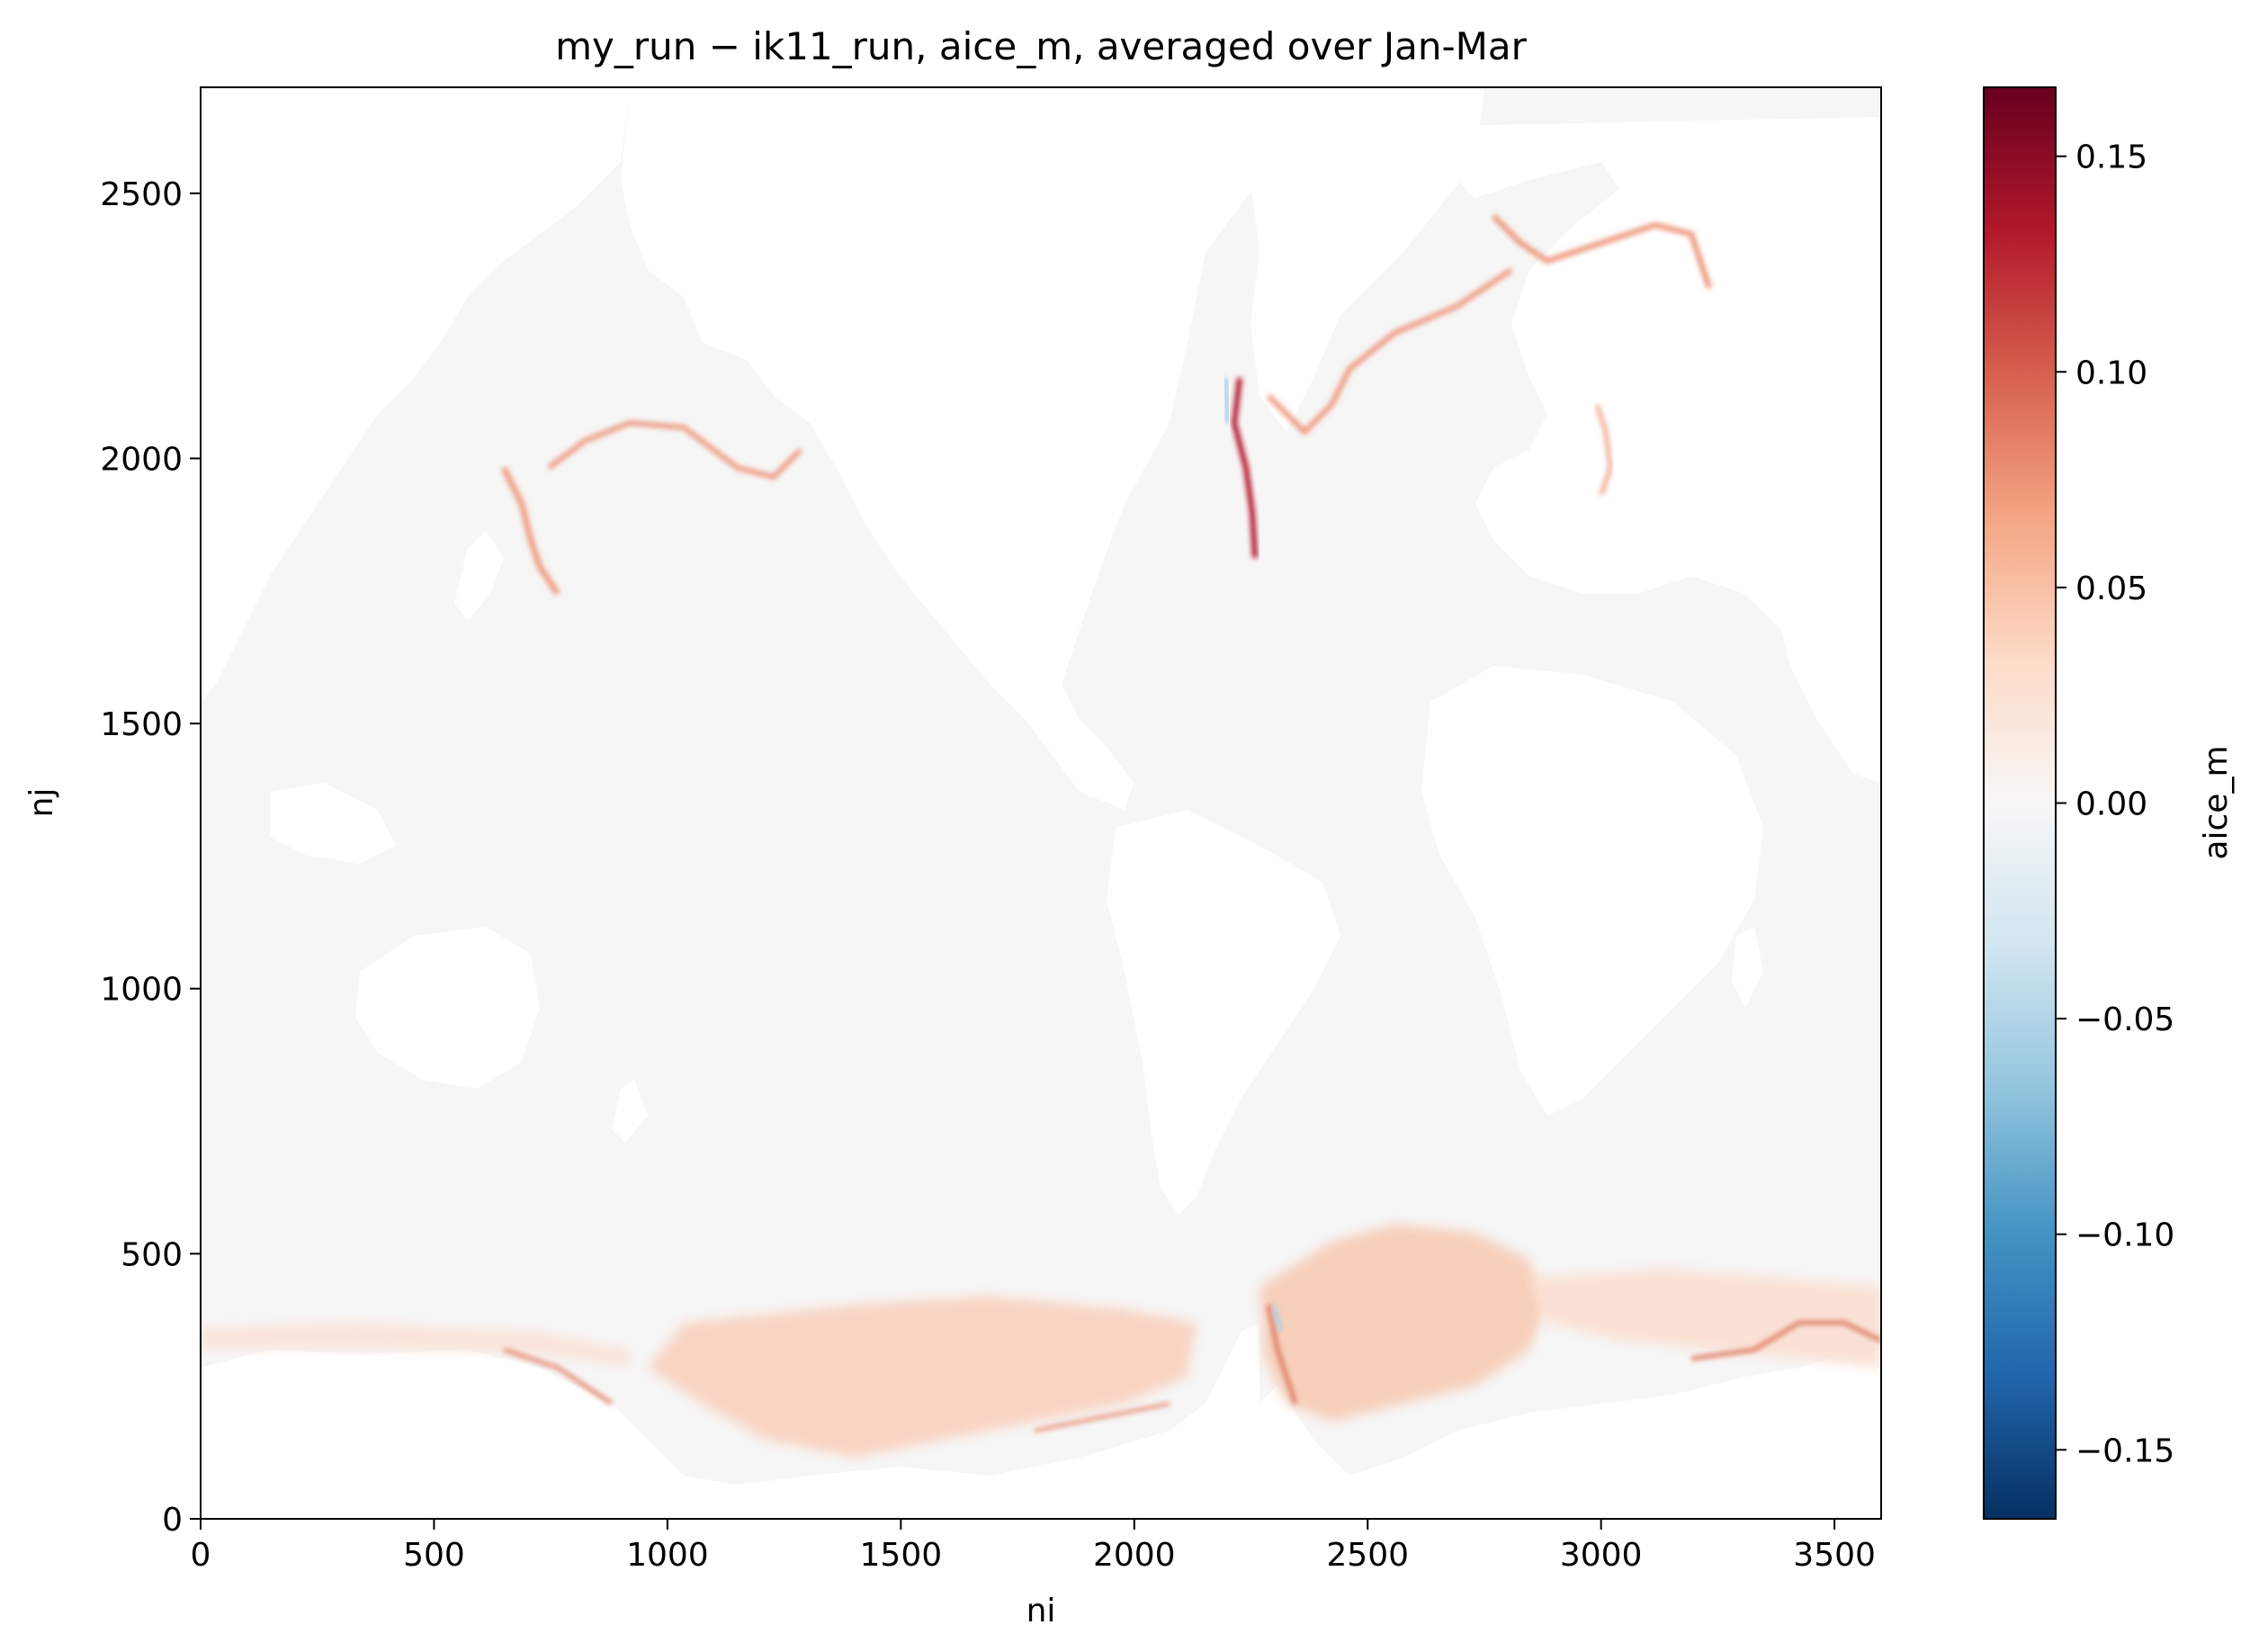 The height and width of the screenshot is (1652, 2268). Describe the element at coordinates (141, 990) in the screenshot. I see `y-tick-label: 1000` at that location.